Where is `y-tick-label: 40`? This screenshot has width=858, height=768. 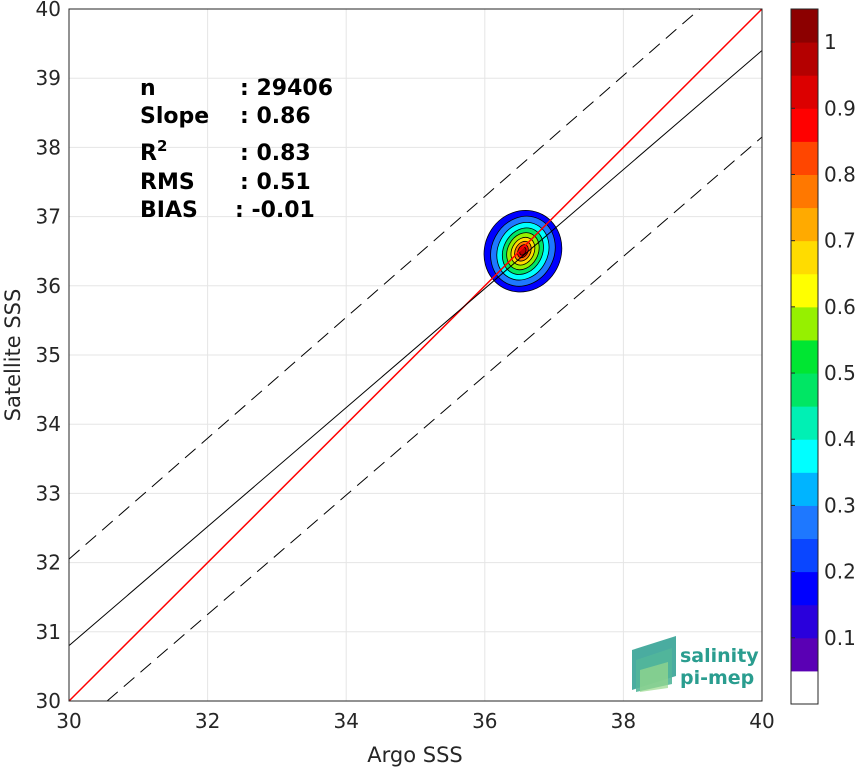 y-tick-label: 40 is located at coordinates (48, 10).